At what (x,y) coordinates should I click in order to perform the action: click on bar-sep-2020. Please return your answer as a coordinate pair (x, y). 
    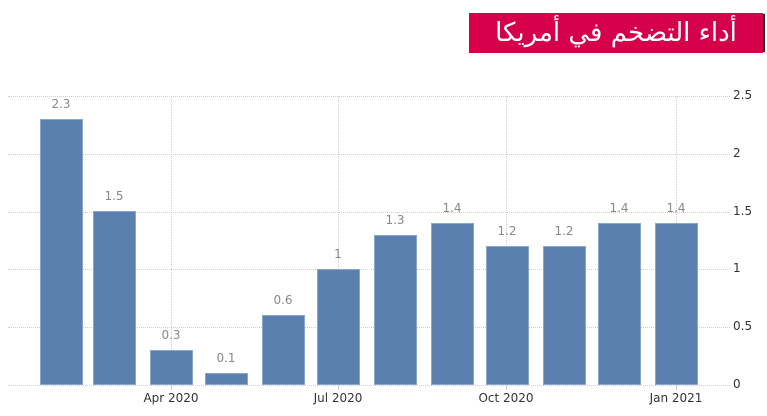
    Looking at the image, I should click on (452, 304).